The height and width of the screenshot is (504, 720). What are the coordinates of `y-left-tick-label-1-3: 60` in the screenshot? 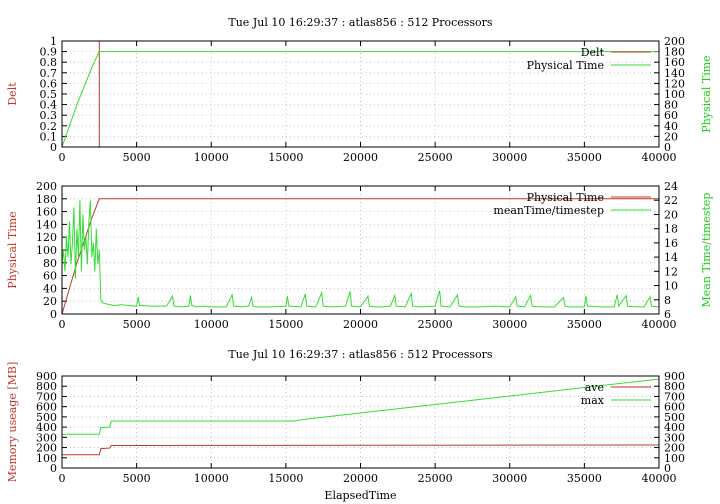 It's located at (50, 276).